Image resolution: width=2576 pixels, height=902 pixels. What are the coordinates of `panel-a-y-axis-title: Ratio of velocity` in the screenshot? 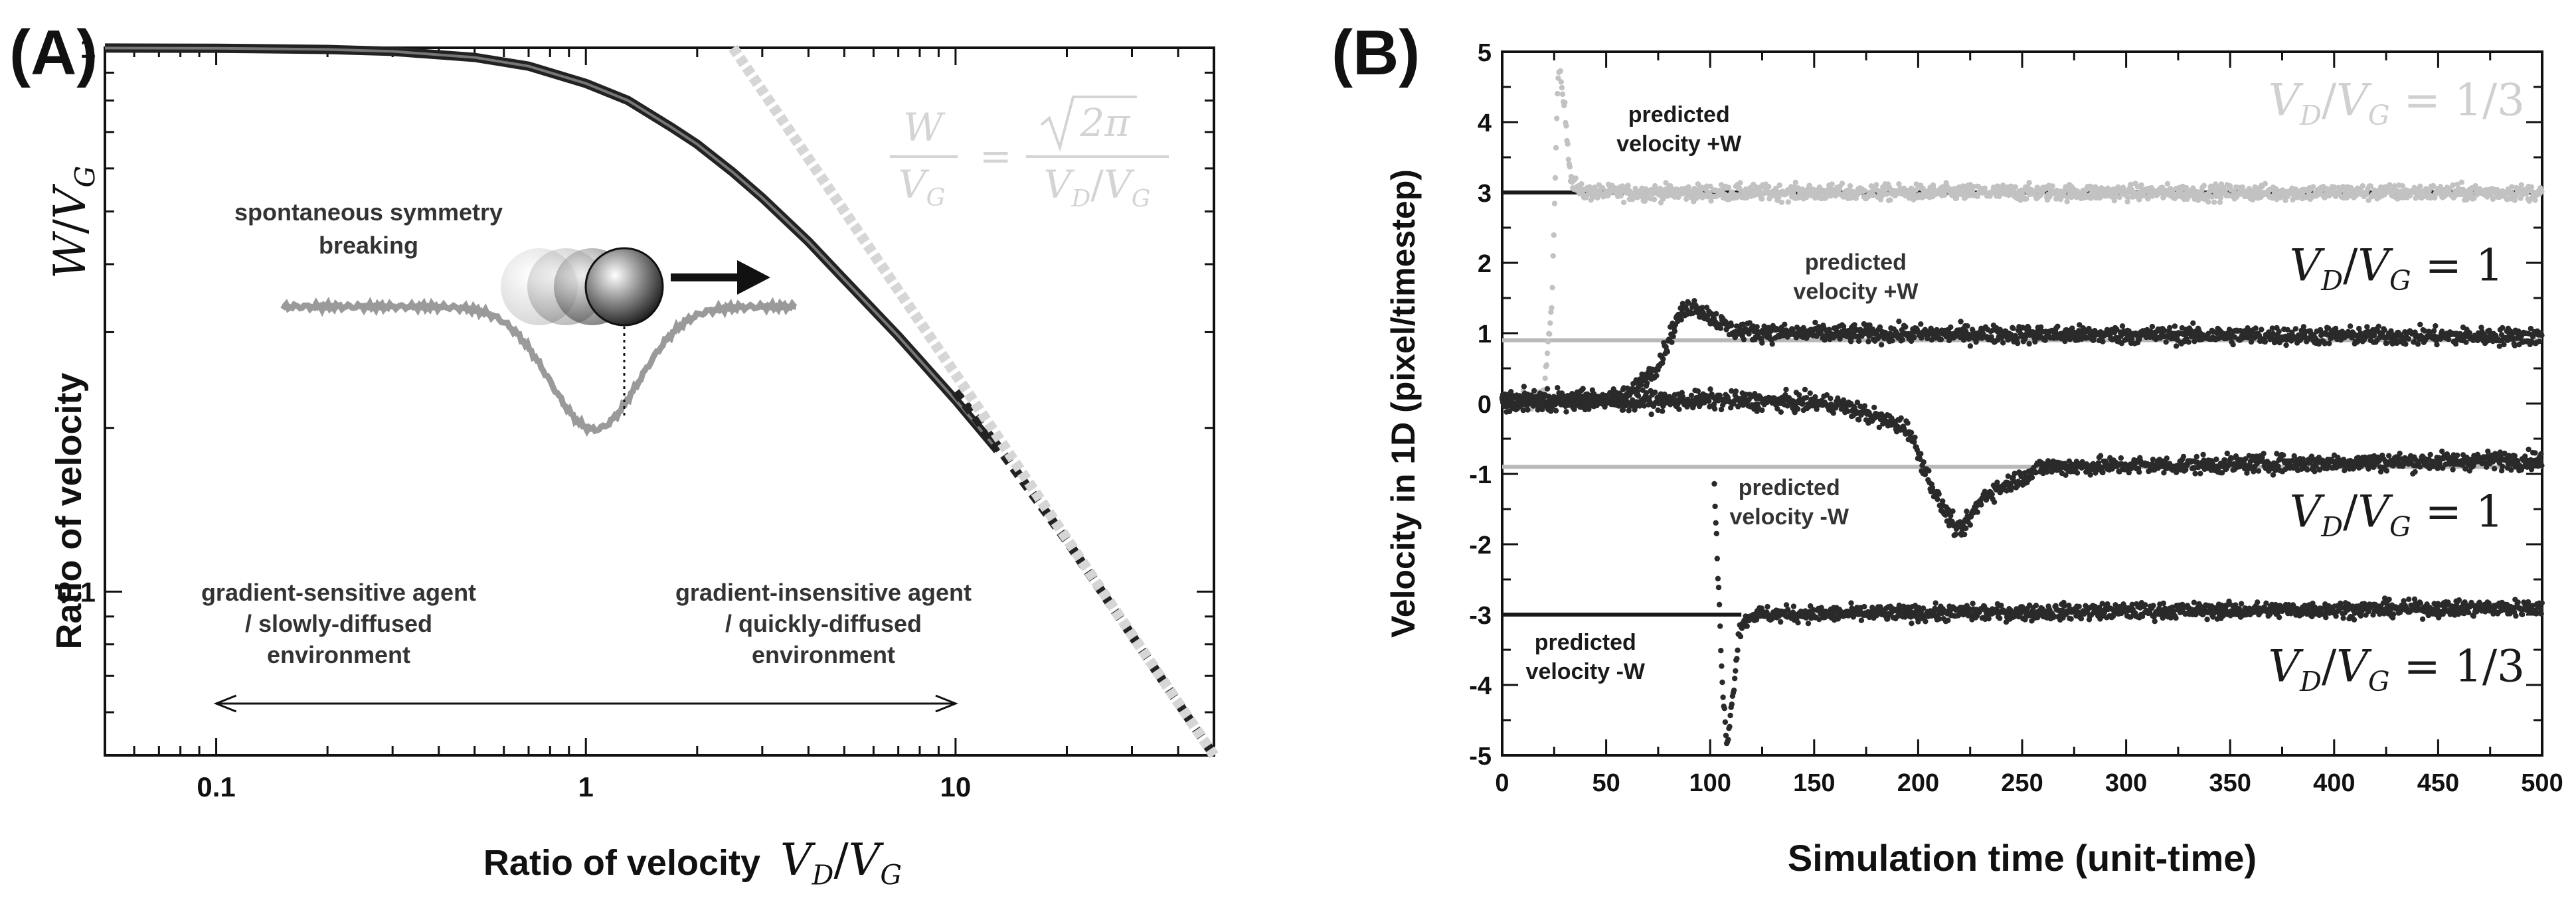 It's located at (69, 510).